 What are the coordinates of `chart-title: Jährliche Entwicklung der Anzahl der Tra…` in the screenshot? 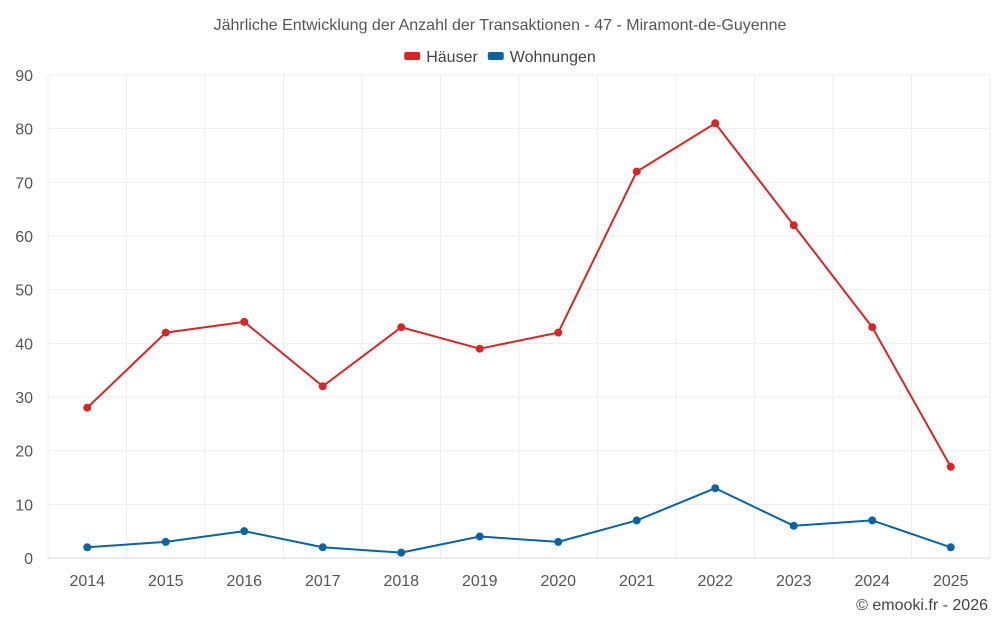 It's located at (500, 25).